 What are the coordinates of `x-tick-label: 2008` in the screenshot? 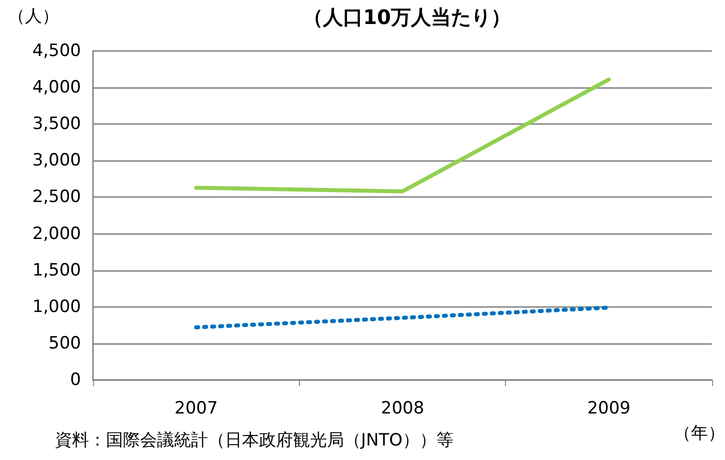 It's located at (402, 408).